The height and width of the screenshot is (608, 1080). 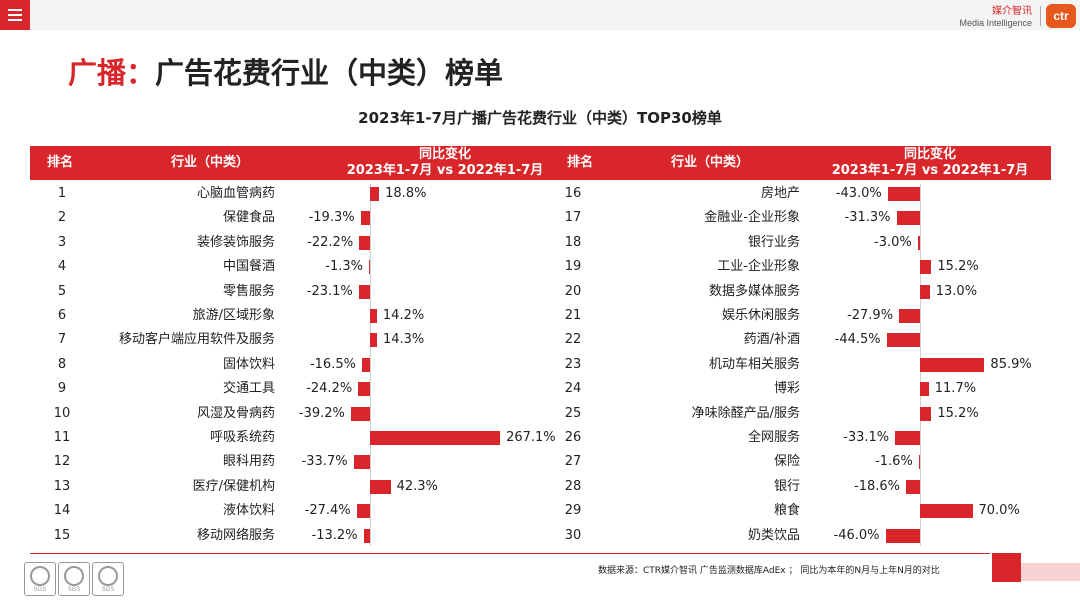 I want to click on industry-label: 眼科用药, so click(x=248, y=462).